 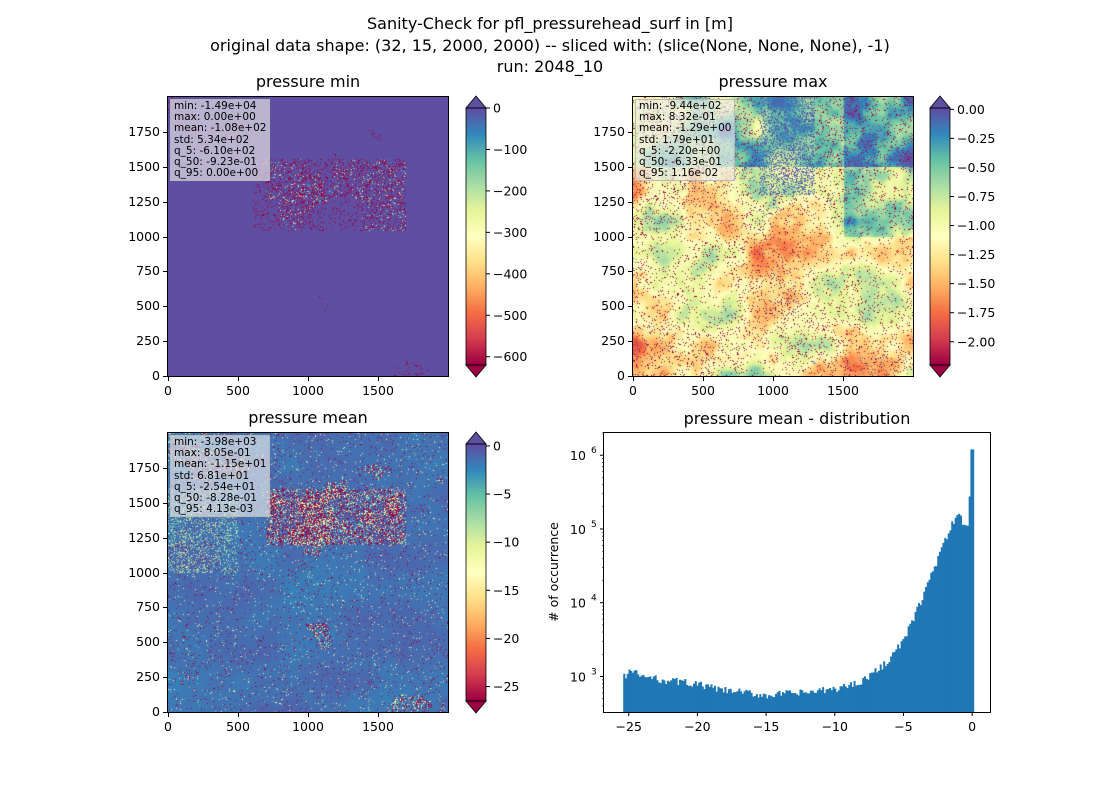 What do you see at coordinates (510, 273) in the screenshot?
I see `colorbar-tick-label: −400` at bounding box center [510, 273].